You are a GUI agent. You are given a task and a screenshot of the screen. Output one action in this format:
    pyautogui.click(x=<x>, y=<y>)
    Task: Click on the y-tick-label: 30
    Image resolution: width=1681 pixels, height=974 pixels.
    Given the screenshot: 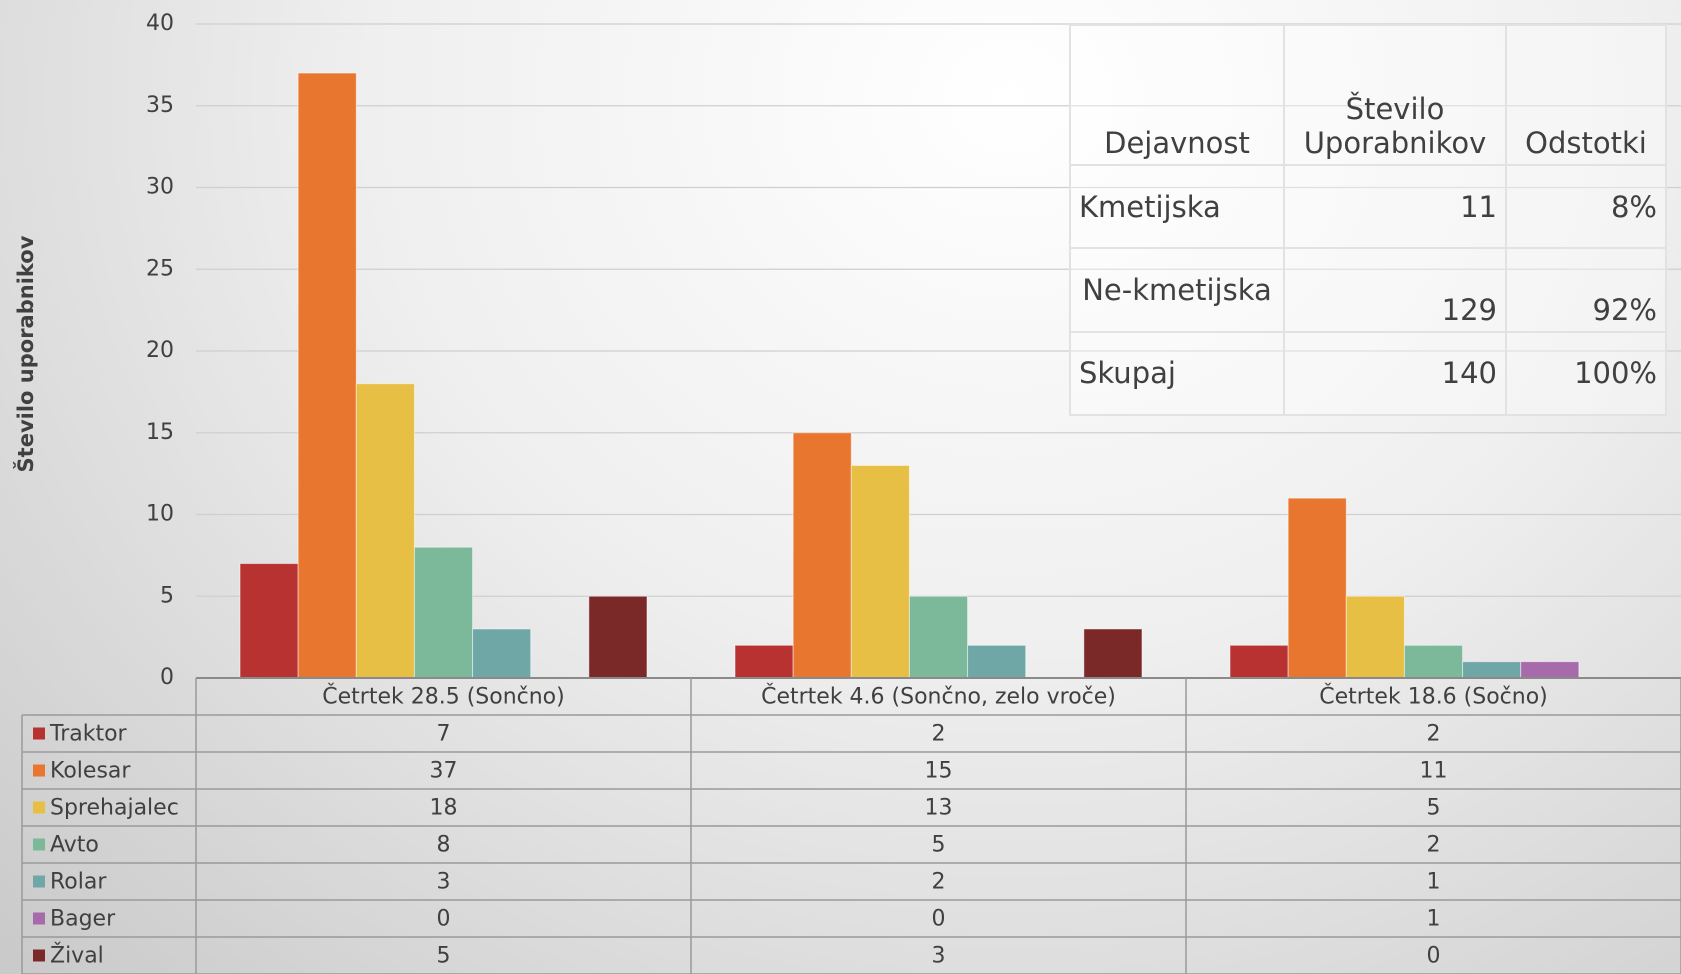 What is the action you would take?
    pyautogui.click(x=160, y=187)
    